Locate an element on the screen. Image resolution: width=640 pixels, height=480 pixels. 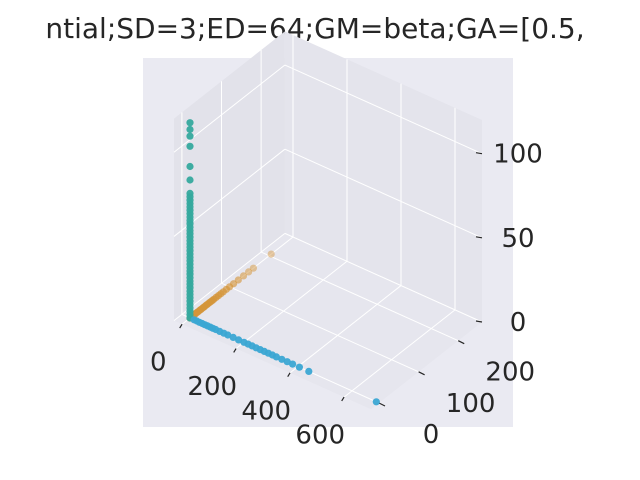
z-tick-label: 50 is located at coordinates (517, 239).